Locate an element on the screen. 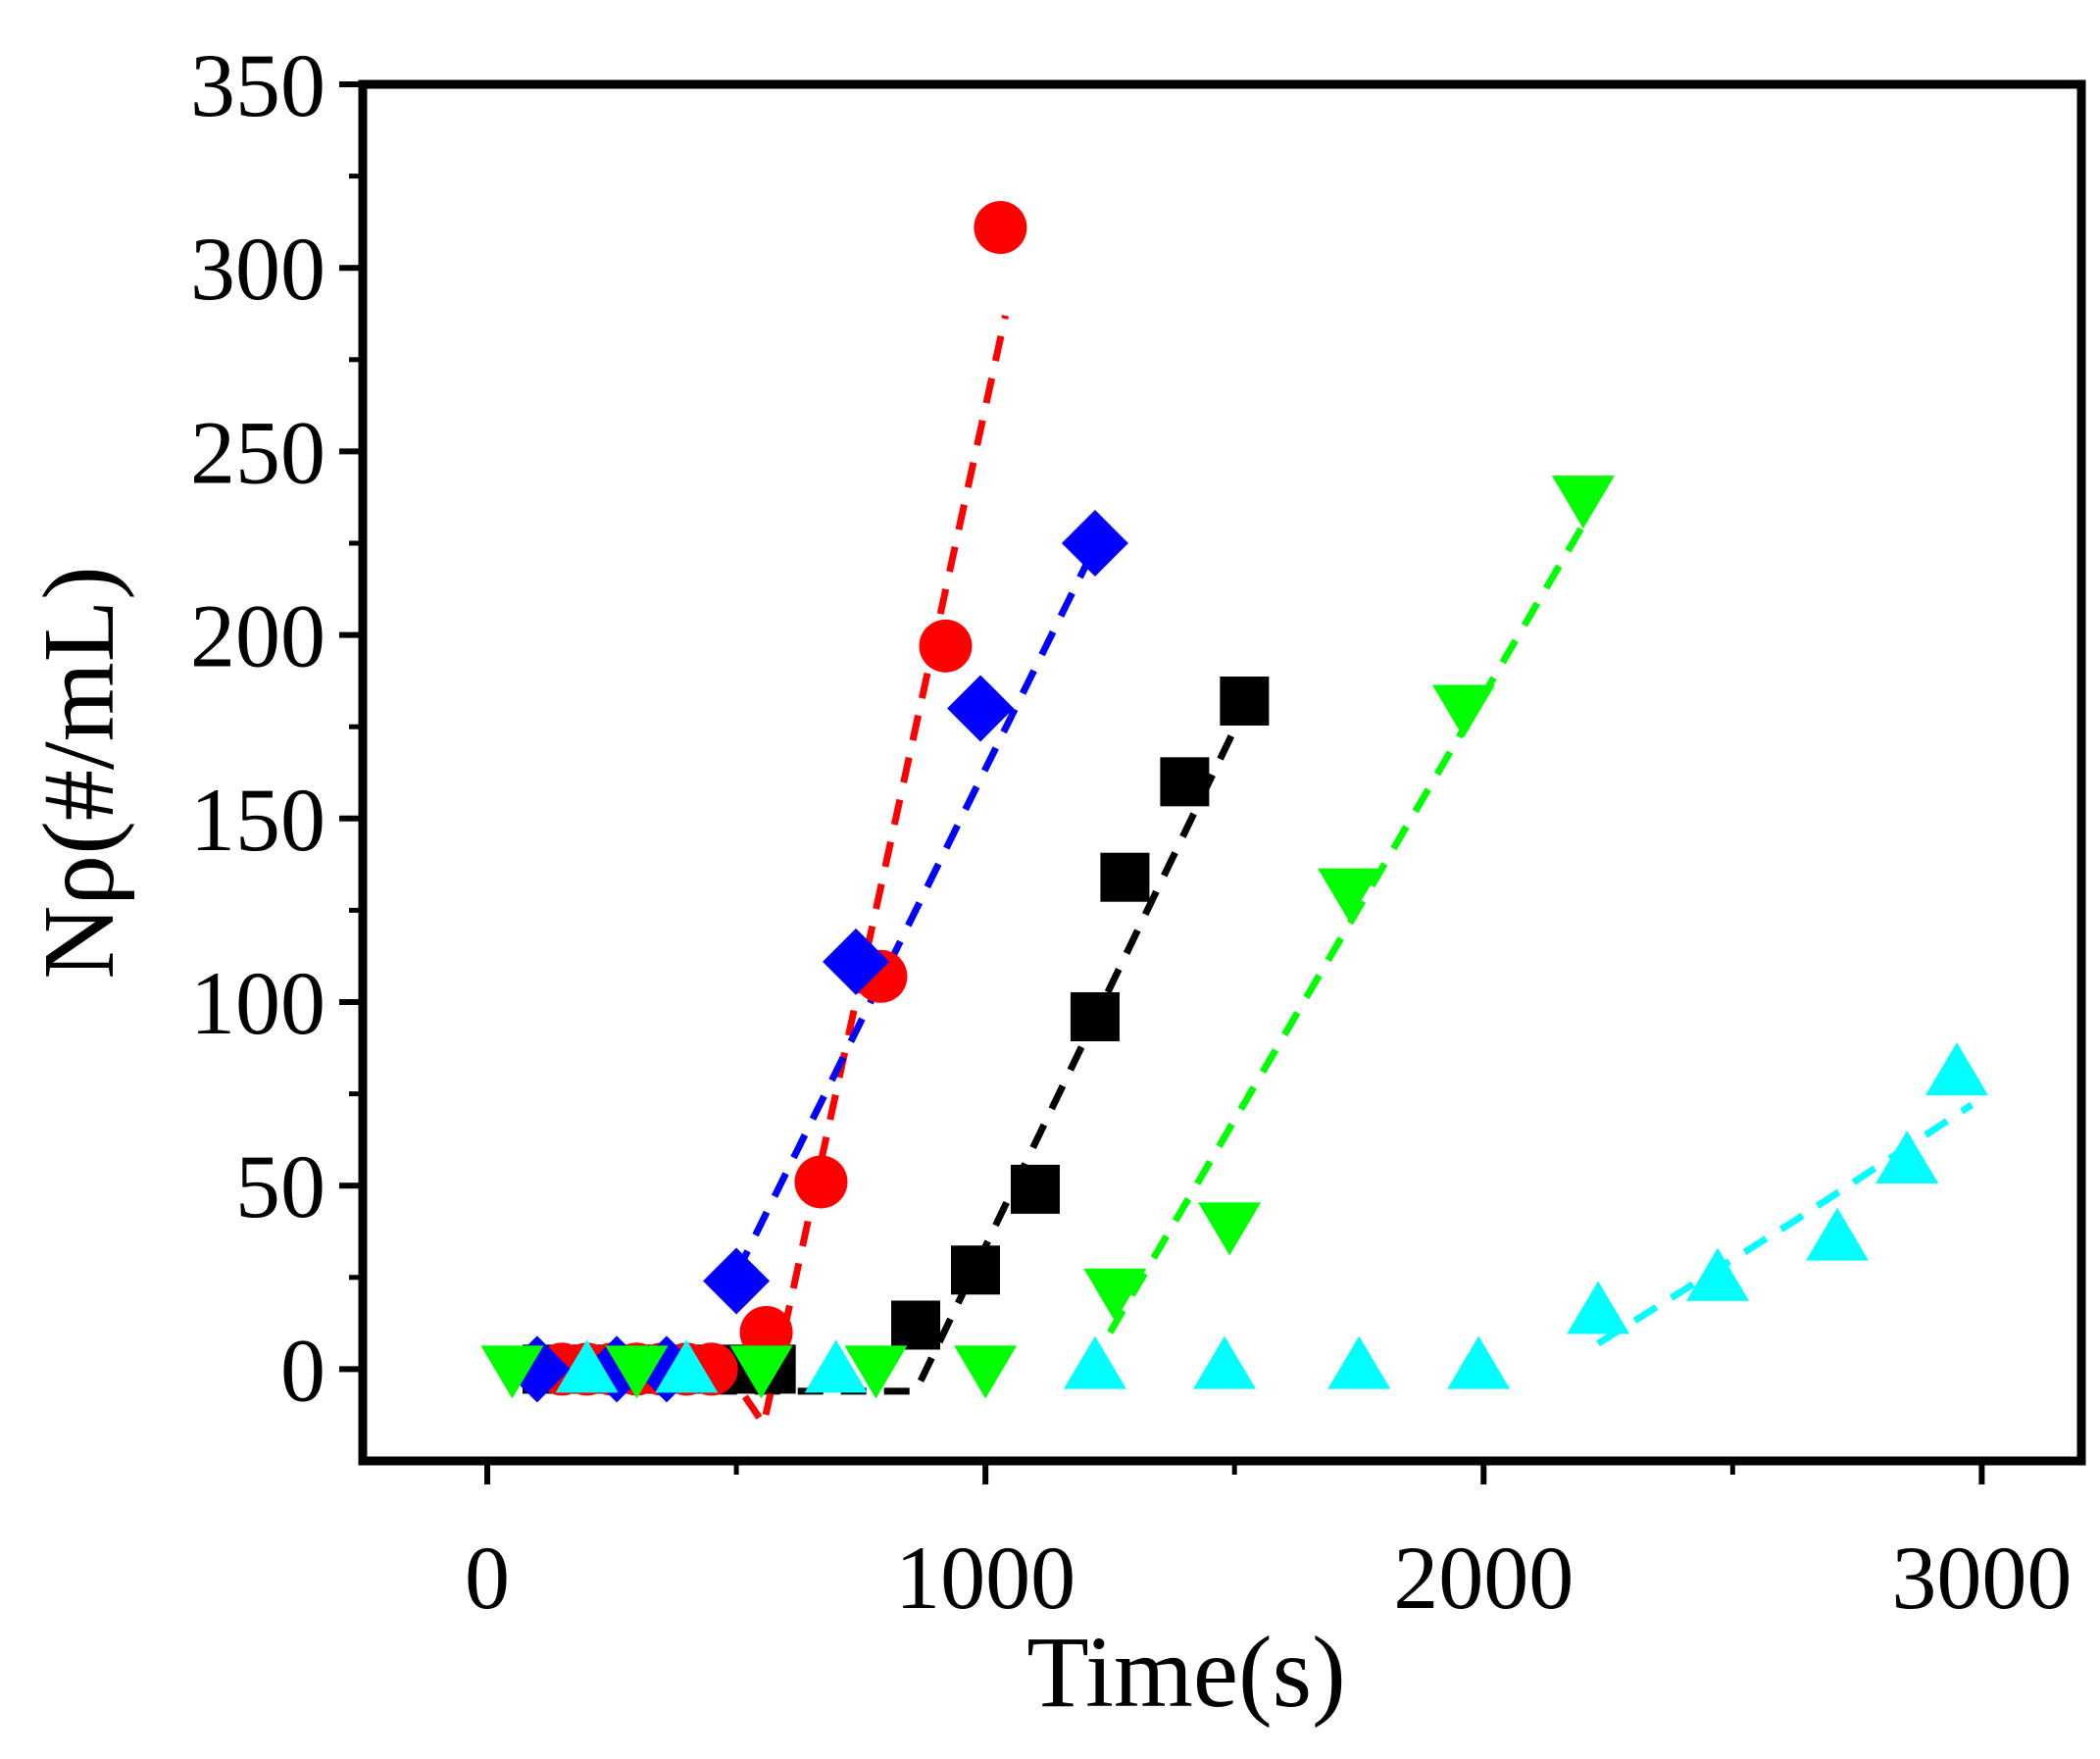 Image resolution: width=2100 pixels, height=1759 pixels. y-tick-label: 50 is located at coordinates (280, 1186).